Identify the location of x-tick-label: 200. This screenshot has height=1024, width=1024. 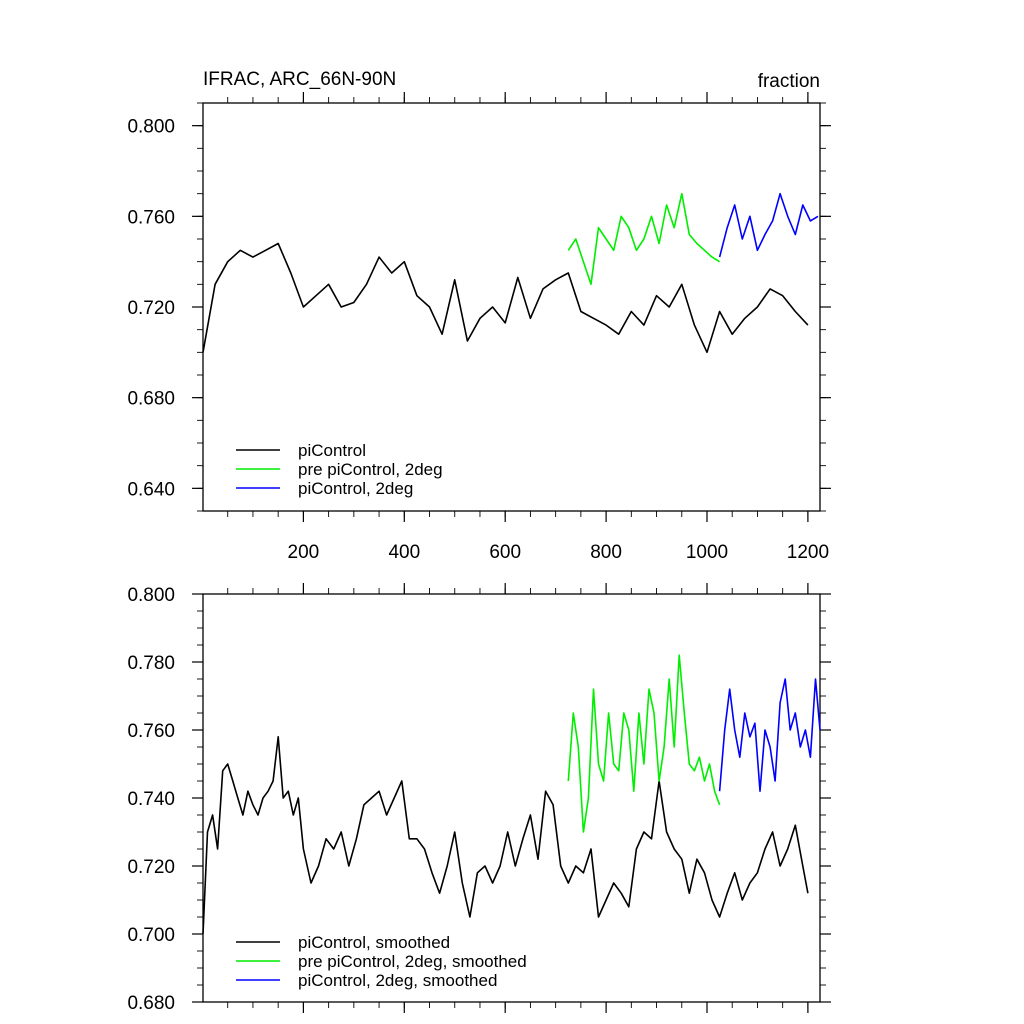
(304, 552).